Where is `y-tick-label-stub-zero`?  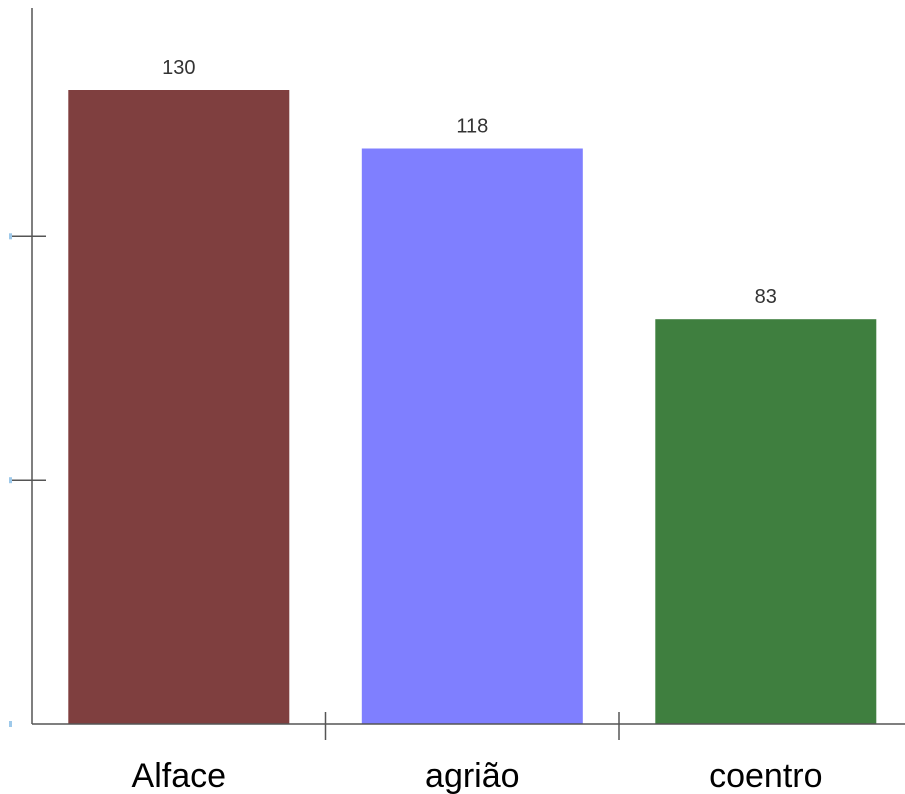 y-tick-label-stub-zero is located at coordinates (10, 724).